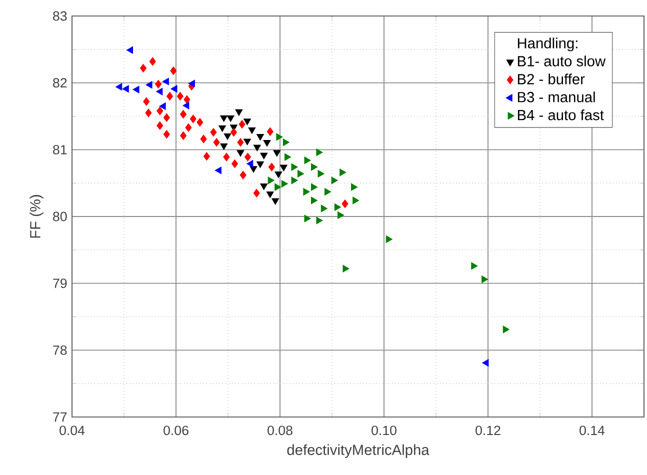 This screenshot has height=475, width=647. What do you see at coordinates (551, 79) in the screenshot?
I see `legend-label: B2 - buffer` at bounding box center [551, 79].